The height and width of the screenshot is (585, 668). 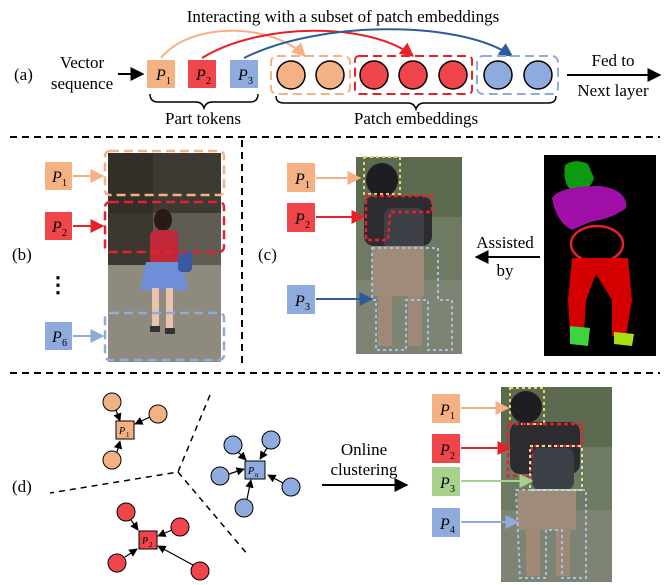 What do you see at coordinates (267, 254) in the screenshot?
I see `panel-c-label: (c)` at bounding box center [267, 254].